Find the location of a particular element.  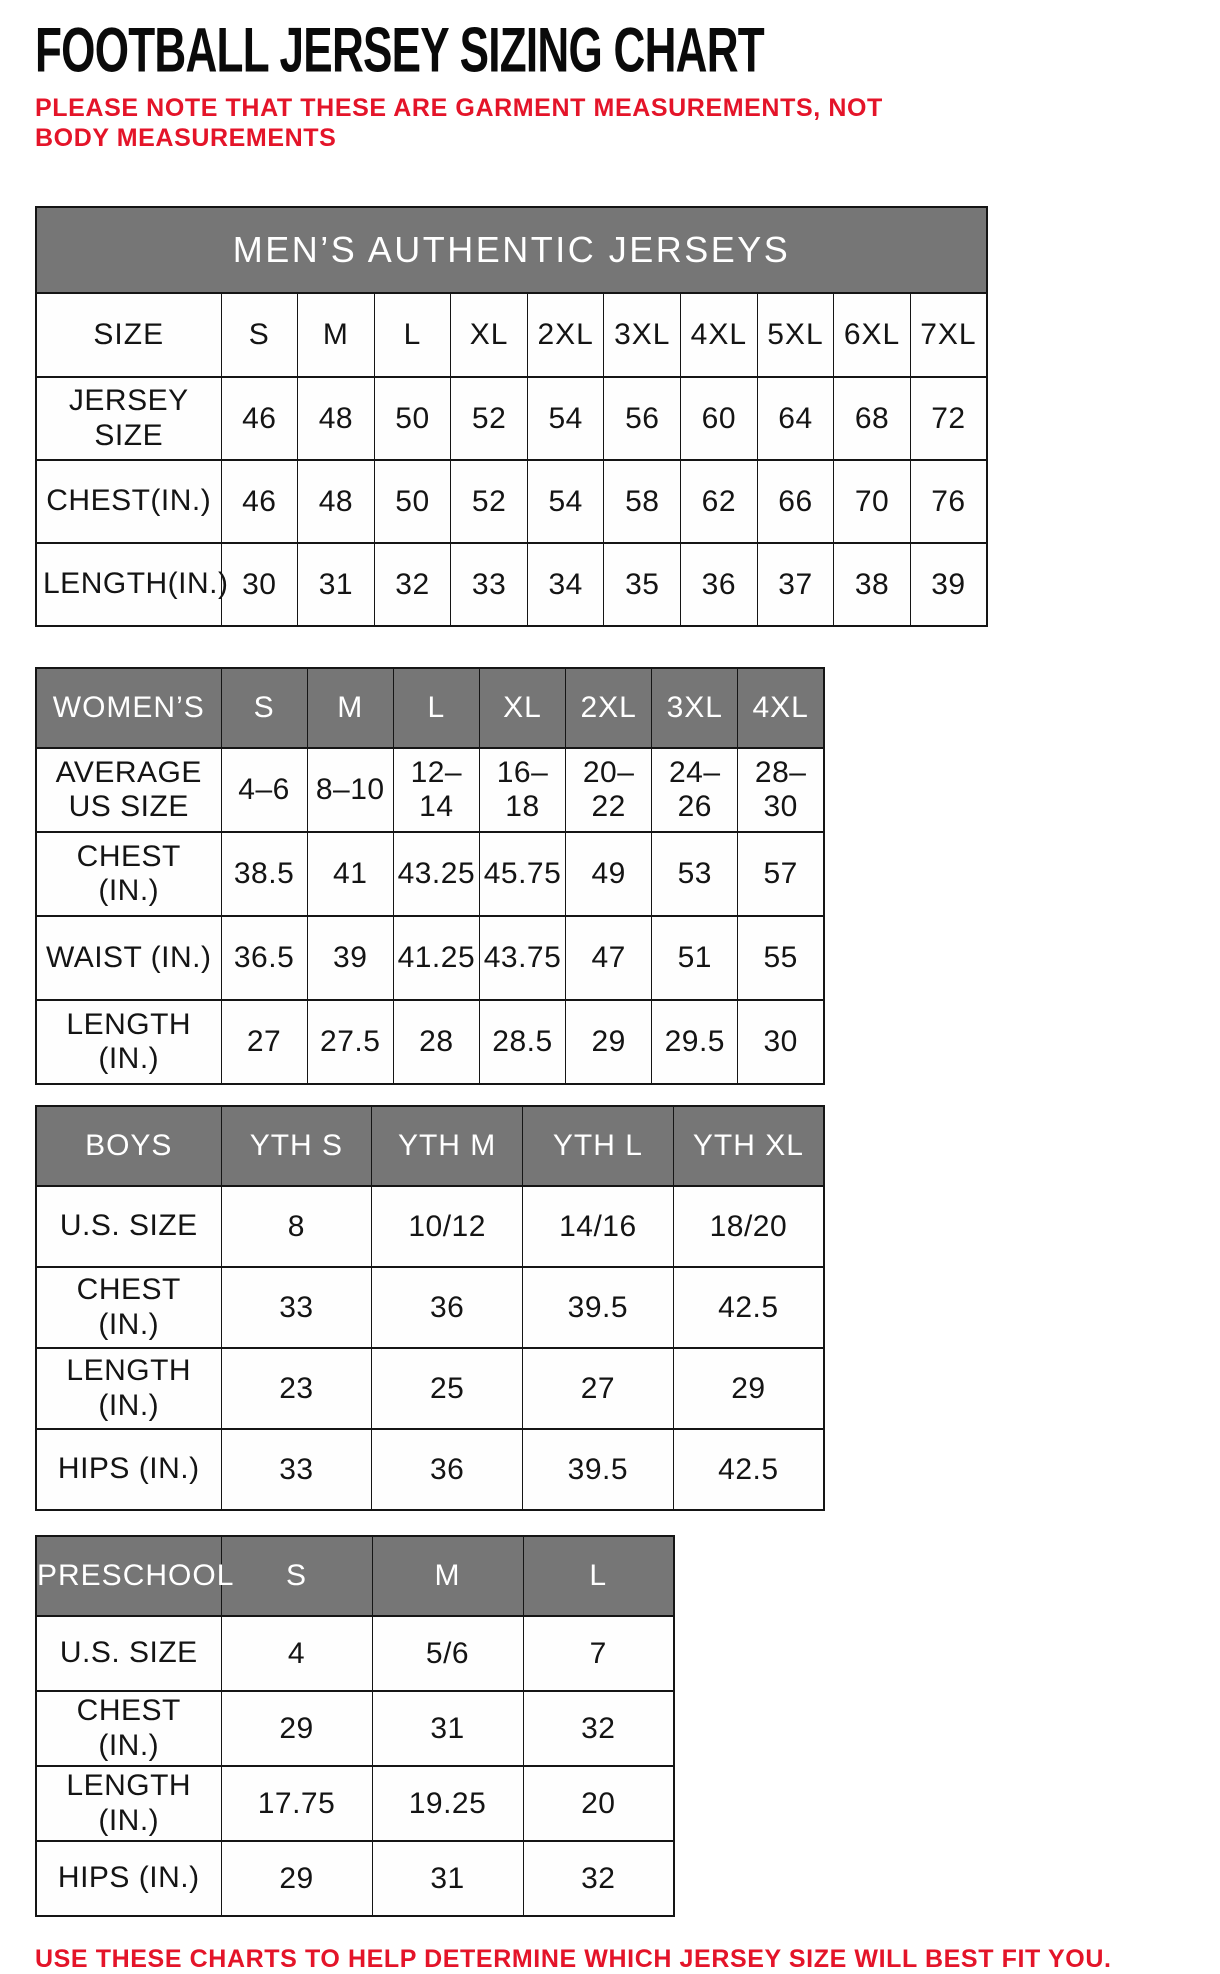

measurement-value: 19.25 is located at coordinates (447, 1803).